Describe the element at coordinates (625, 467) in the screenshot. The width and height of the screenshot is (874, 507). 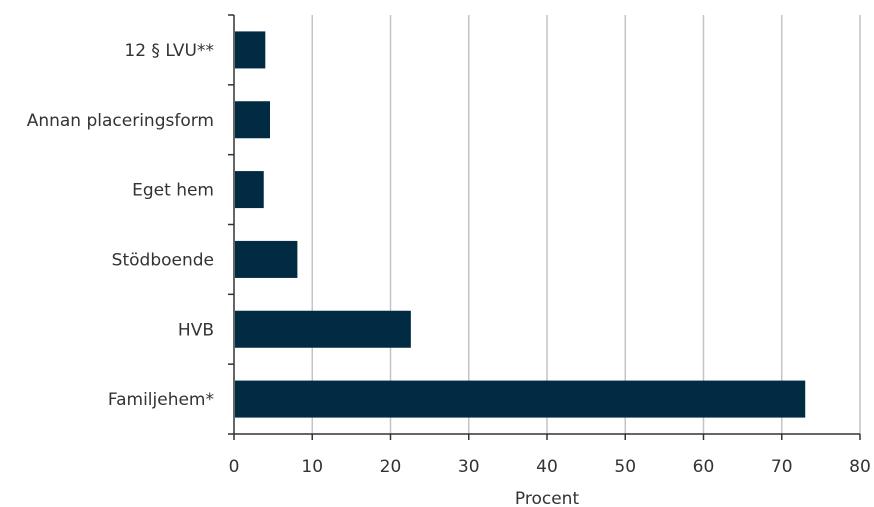
I see `x-tick-label: 50` at that location.